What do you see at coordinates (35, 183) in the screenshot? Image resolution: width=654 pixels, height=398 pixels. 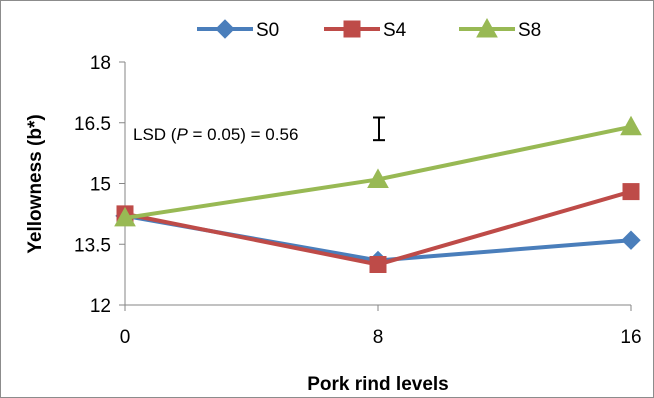 I see `y-axis-title: Yellowness (b*)` at bounding box center [35, 183].